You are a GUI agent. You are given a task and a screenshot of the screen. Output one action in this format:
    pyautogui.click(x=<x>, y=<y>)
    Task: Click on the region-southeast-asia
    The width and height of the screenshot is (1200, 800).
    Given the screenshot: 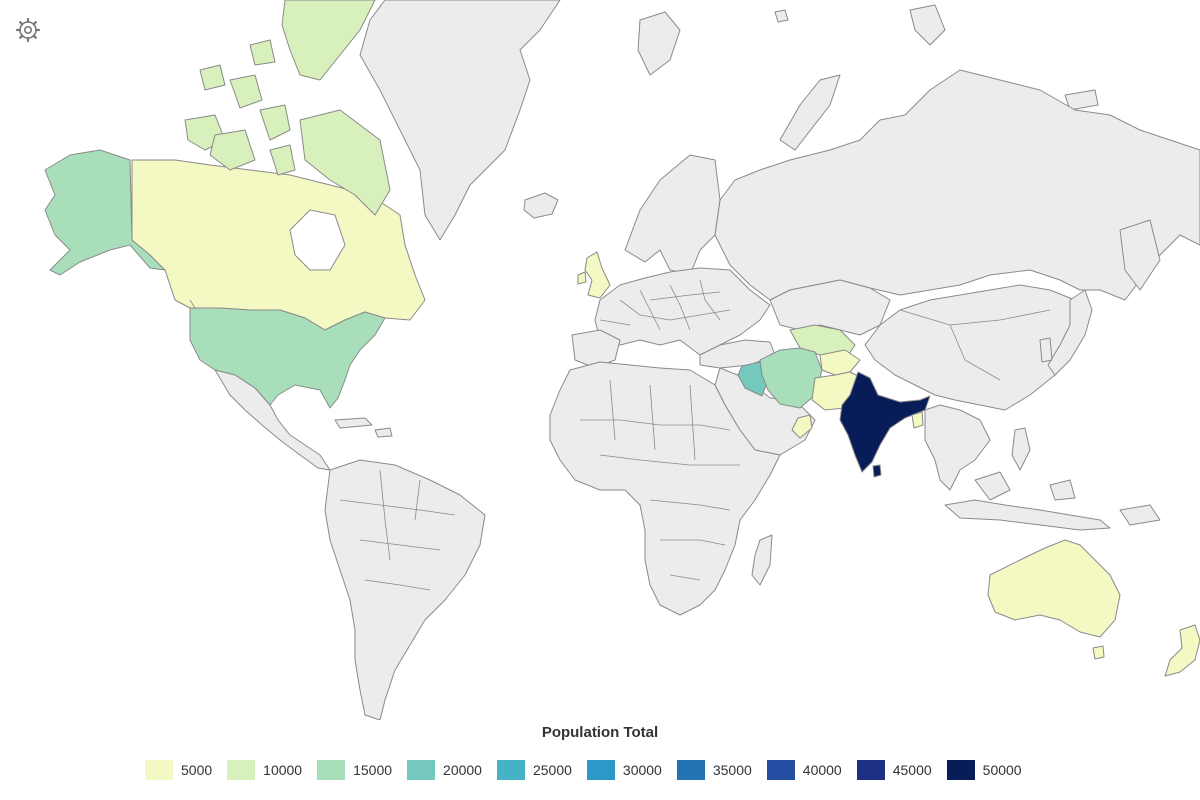 What is the action you would take?
    pyautogui.click(x=957, y=447)
    